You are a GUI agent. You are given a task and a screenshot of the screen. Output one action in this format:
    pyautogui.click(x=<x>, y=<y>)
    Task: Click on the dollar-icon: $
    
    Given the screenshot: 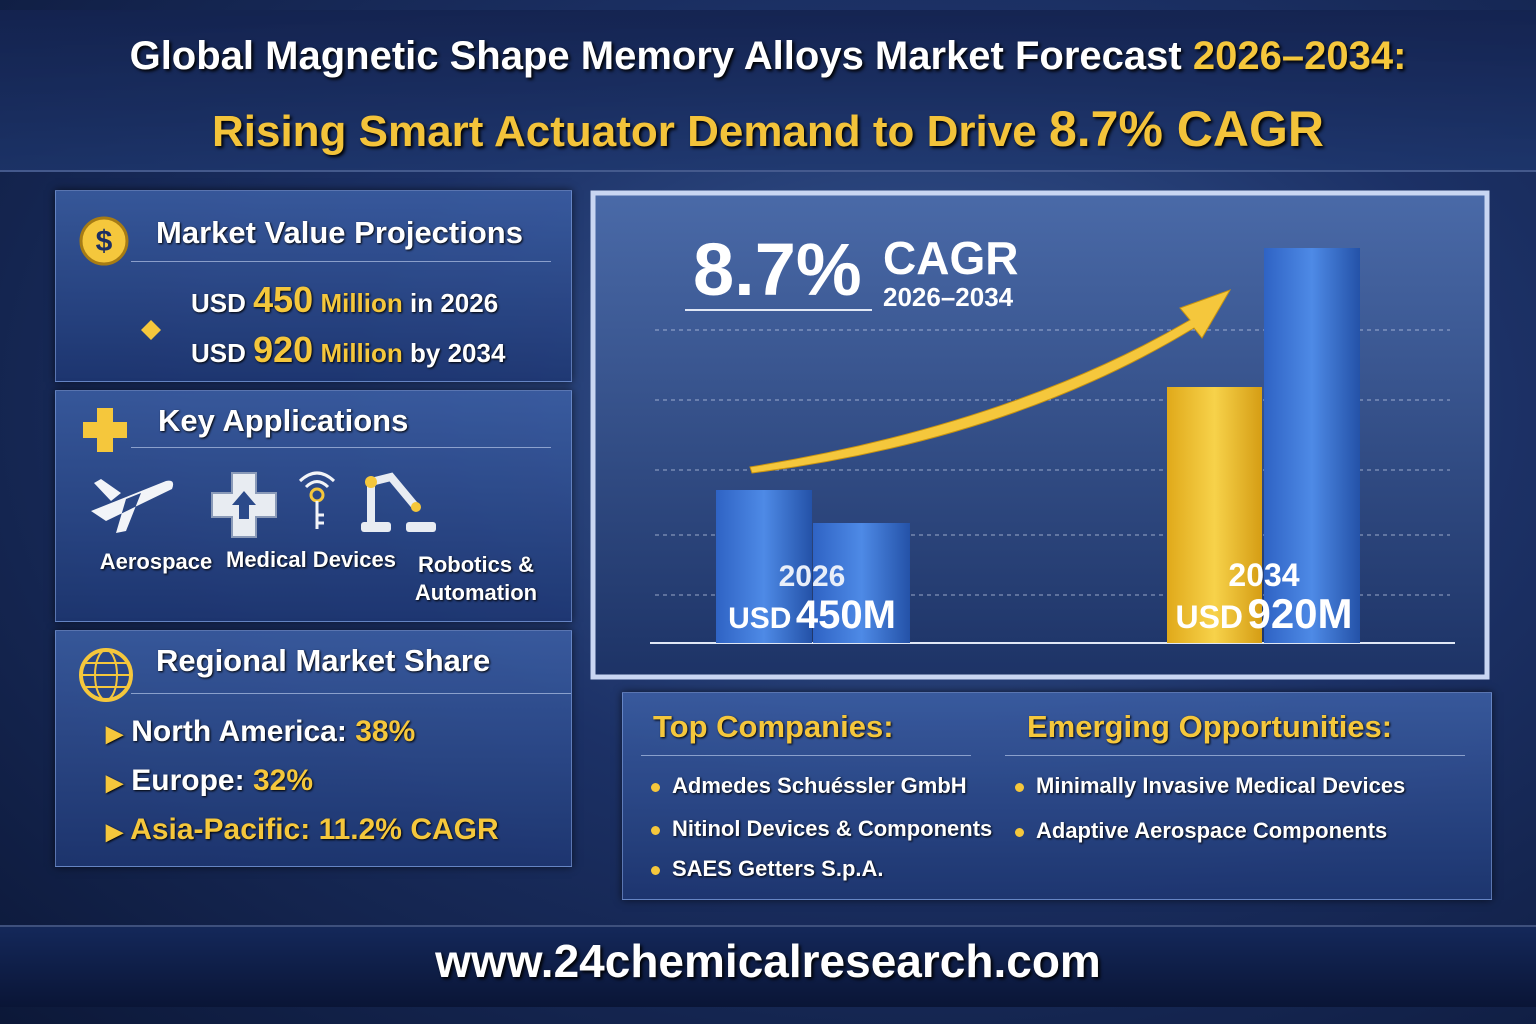 What is the action you would take?
    pyautogui.click(x=104, y=241)
    